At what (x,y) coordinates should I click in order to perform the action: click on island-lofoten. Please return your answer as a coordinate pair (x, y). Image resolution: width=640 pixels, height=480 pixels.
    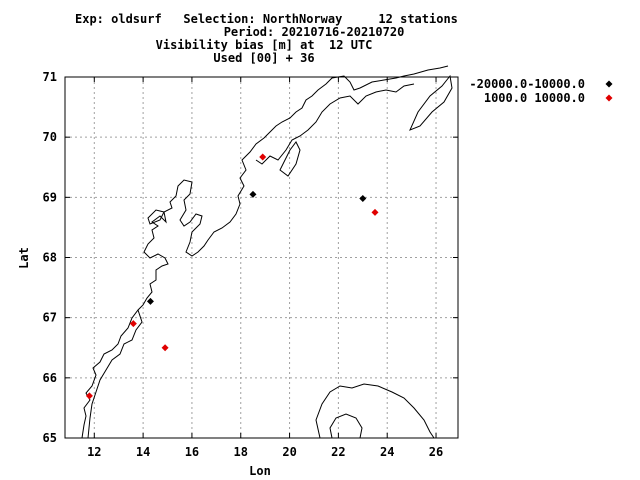
    Looking at the image, I should click on (156, 217).